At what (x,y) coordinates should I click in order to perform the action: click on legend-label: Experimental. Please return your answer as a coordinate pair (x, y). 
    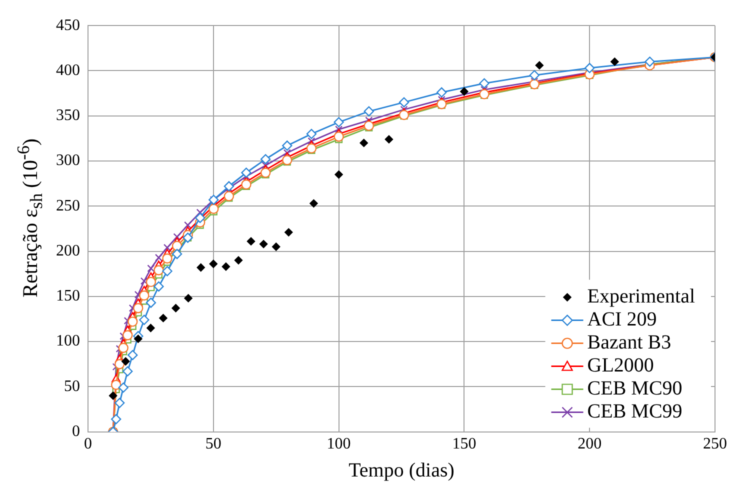
    Looking at the image, I should click on (641, 297).